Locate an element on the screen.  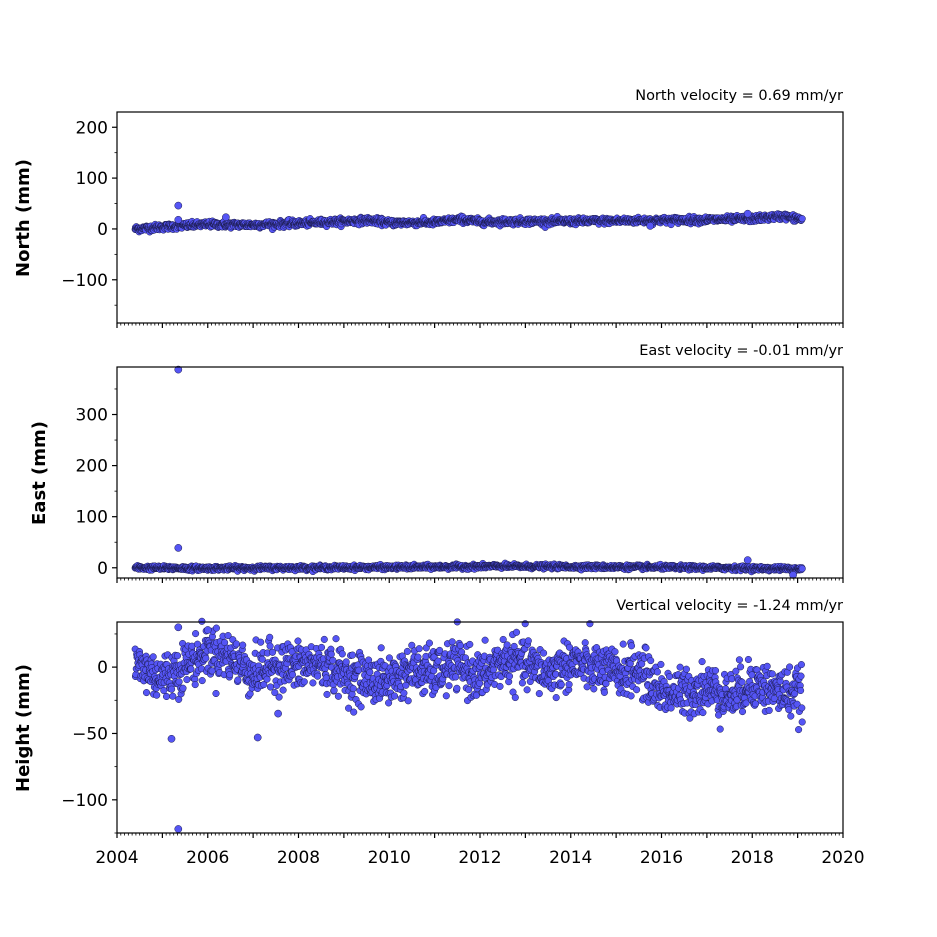
y-tick-label: −100 is located at coordinates (84, 281).